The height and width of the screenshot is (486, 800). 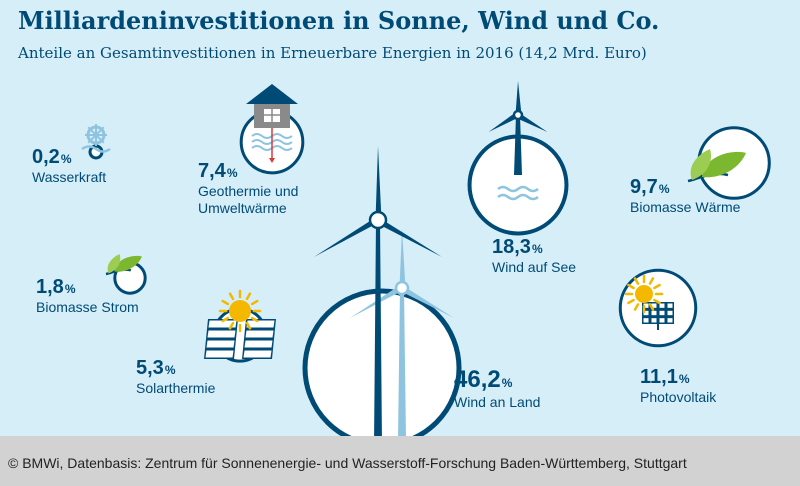 I want to click on data-label: 9,7% Biomasse Wärme, so click(x=685, y=196).